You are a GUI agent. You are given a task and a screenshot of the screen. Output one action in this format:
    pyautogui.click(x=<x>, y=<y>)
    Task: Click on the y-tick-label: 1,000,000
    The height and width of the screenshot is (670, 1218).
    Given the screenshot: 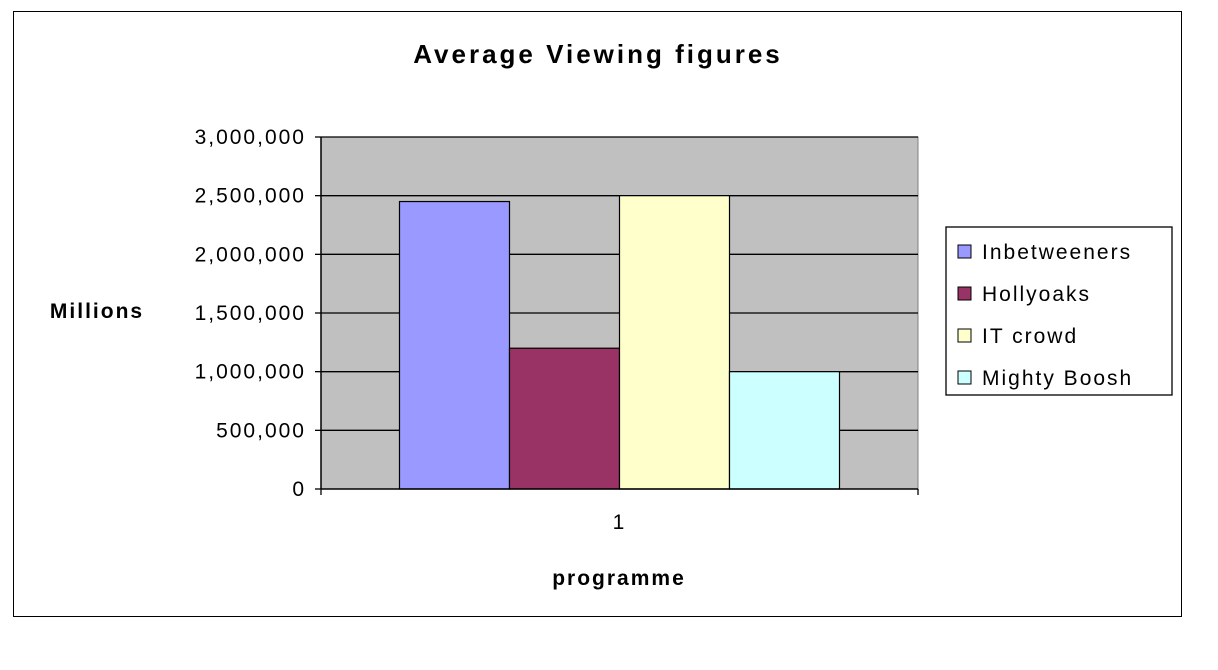 What is the action you would take?
    pyautogui.click(x=250, y=372)
    